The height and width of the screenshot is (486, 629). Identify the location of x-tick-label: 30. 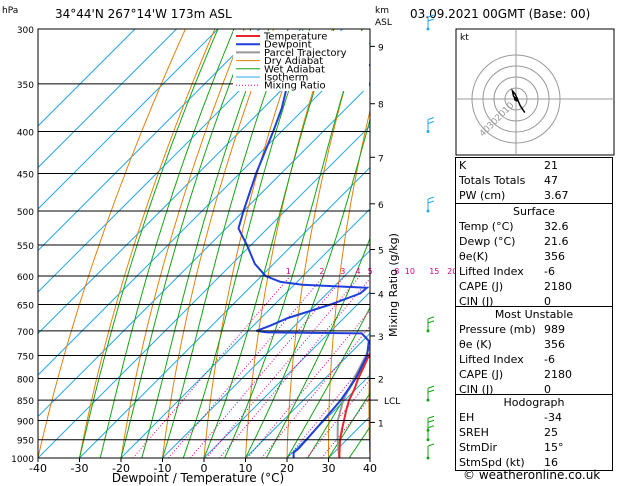
(329, 468).